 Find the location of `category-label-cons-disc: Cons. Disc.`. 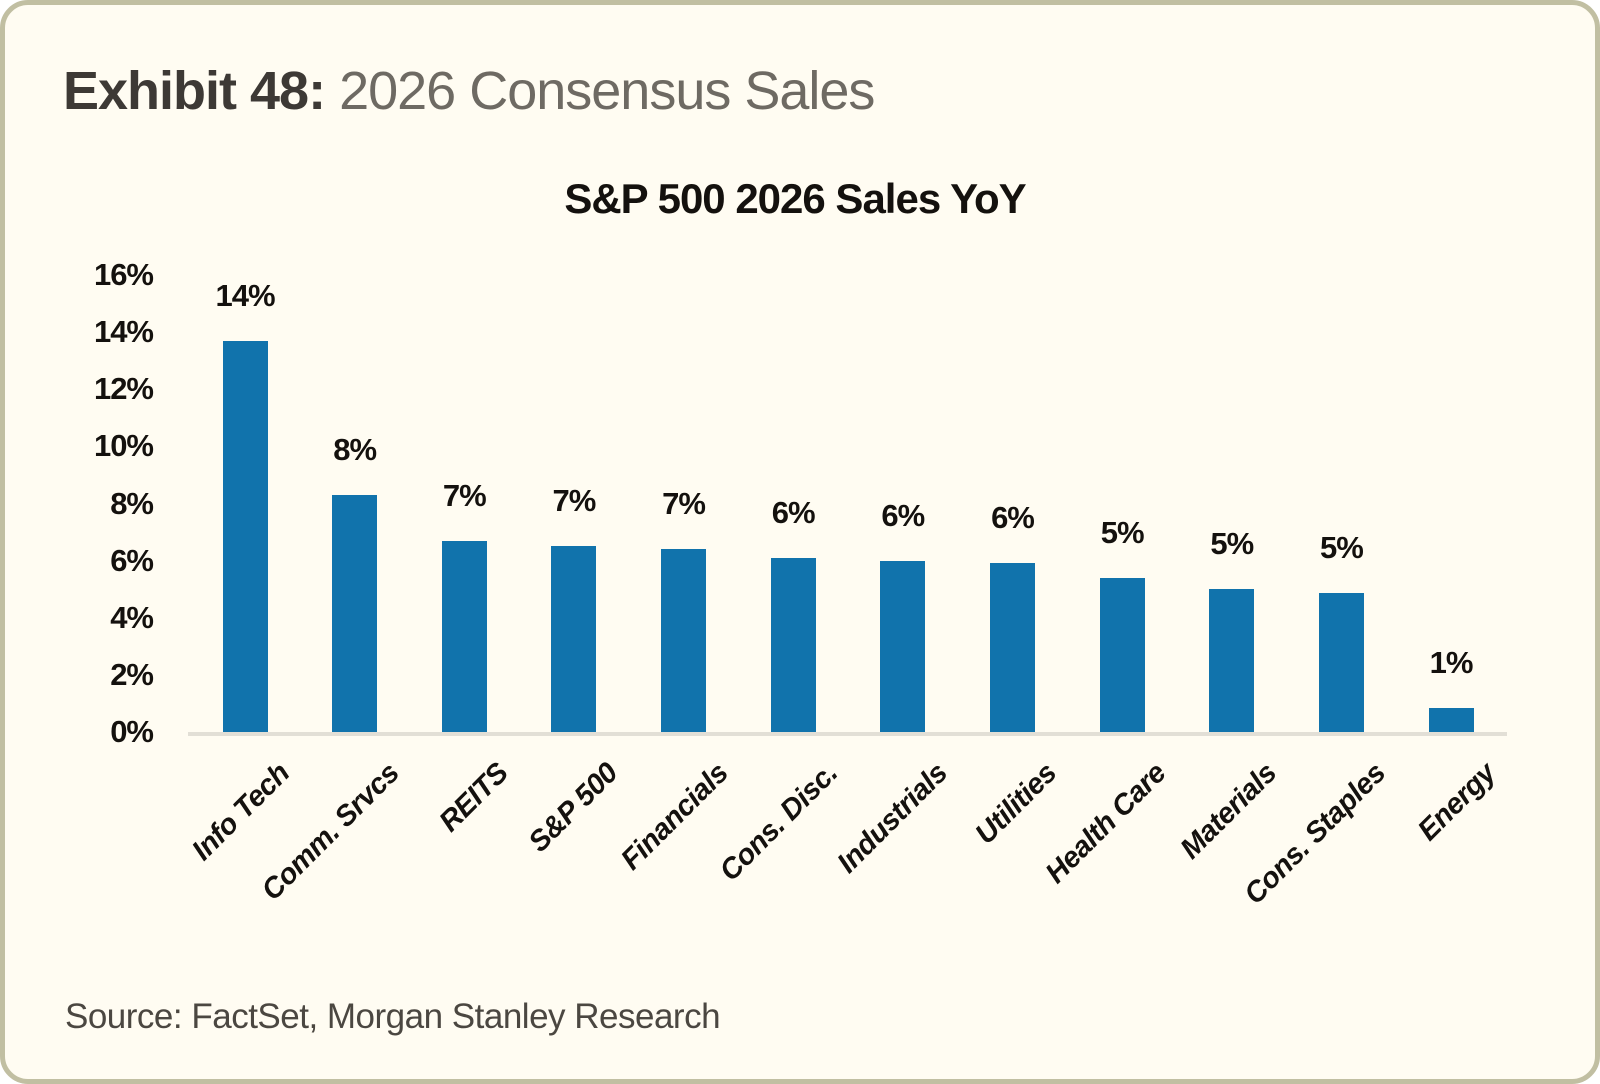

category-label-cons-disc: Cons. Disc. is located at coordinates (778, 822).